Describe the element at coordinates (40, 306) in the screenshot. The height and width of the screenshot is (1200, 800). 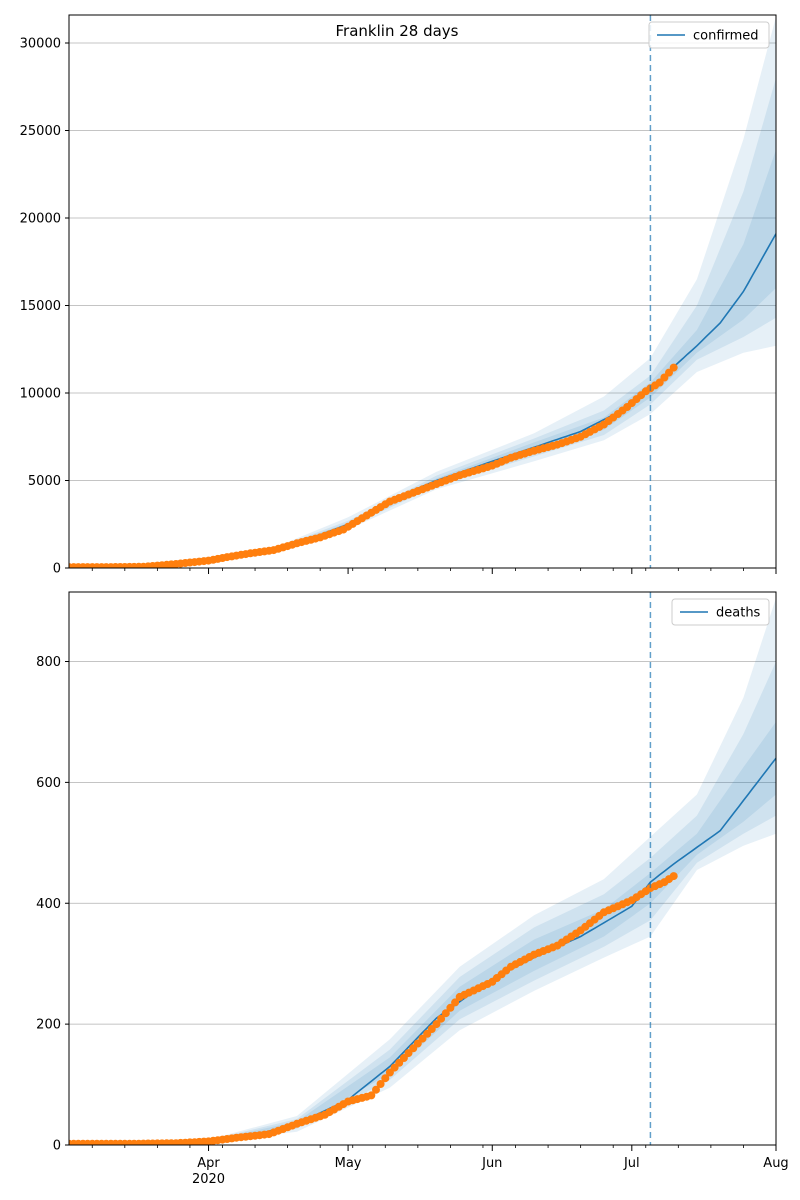
I see `y-tick-label: 15000` at that location.